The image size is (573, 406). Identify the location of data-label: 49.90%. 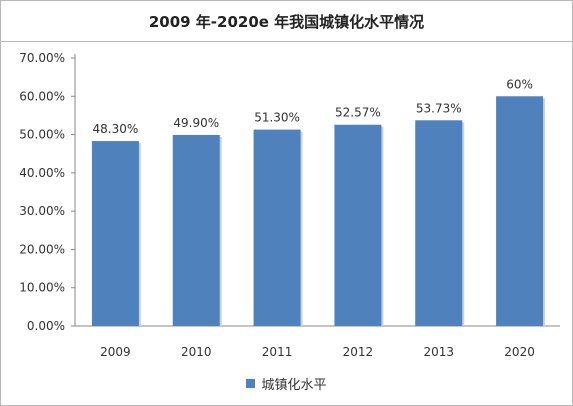
(196, 123).